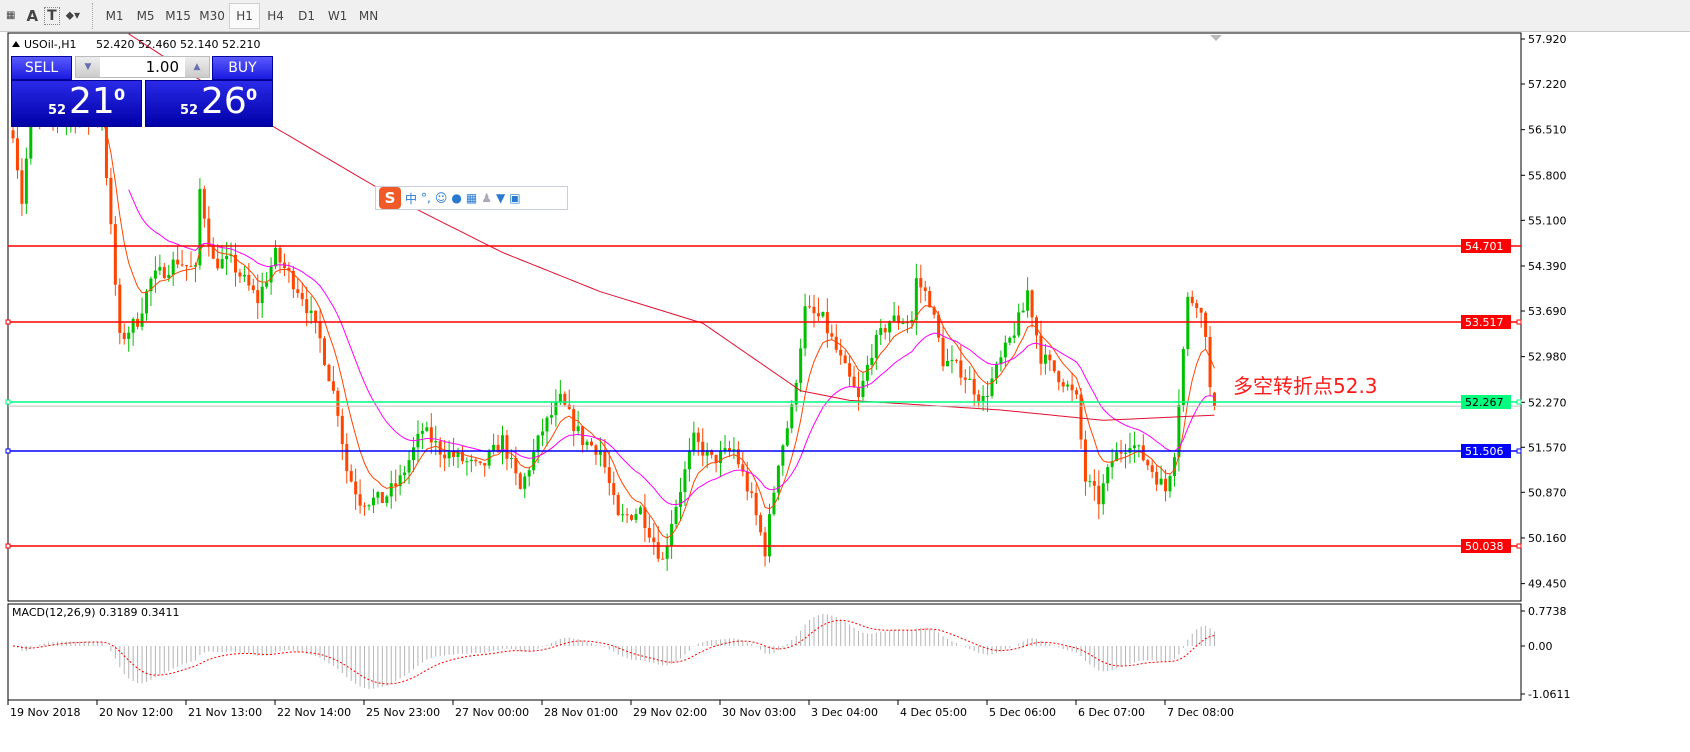  What do you see at coordinates (136, 712) in the screenshot?
I see `x-tick-label: 20 Nov 12:00` at bounding box center [136, 712].